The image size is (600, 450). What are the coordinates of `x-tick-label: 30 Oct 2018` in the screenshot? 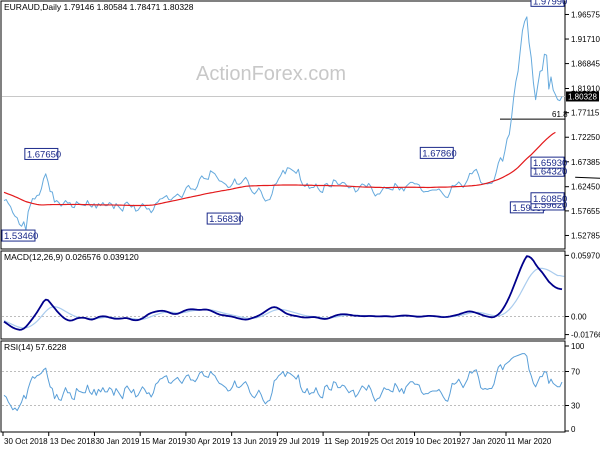 It's located at (26, 441).